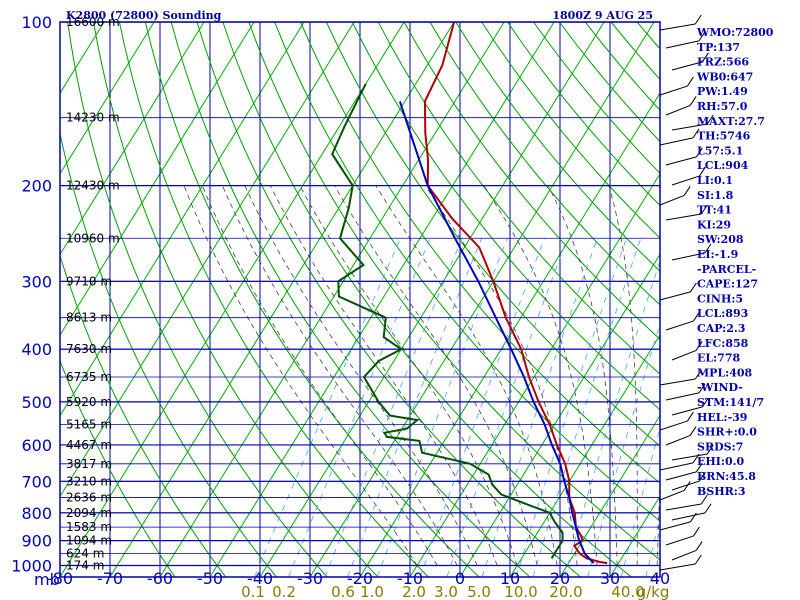 This screenshot has width=800, height=600. What do you see at coordinates (372, 591) in the screenshot?
I see `mixing-ratio-label: 1.0` at bounding box center [372, 591].